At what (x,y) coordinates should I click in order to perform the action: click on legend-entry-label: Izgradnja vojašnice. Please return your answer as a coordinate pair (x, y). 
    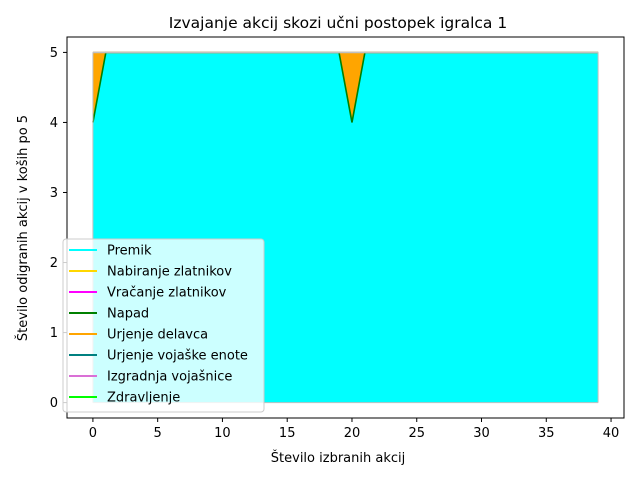
    Looking at the image, I should click on (169, 377).